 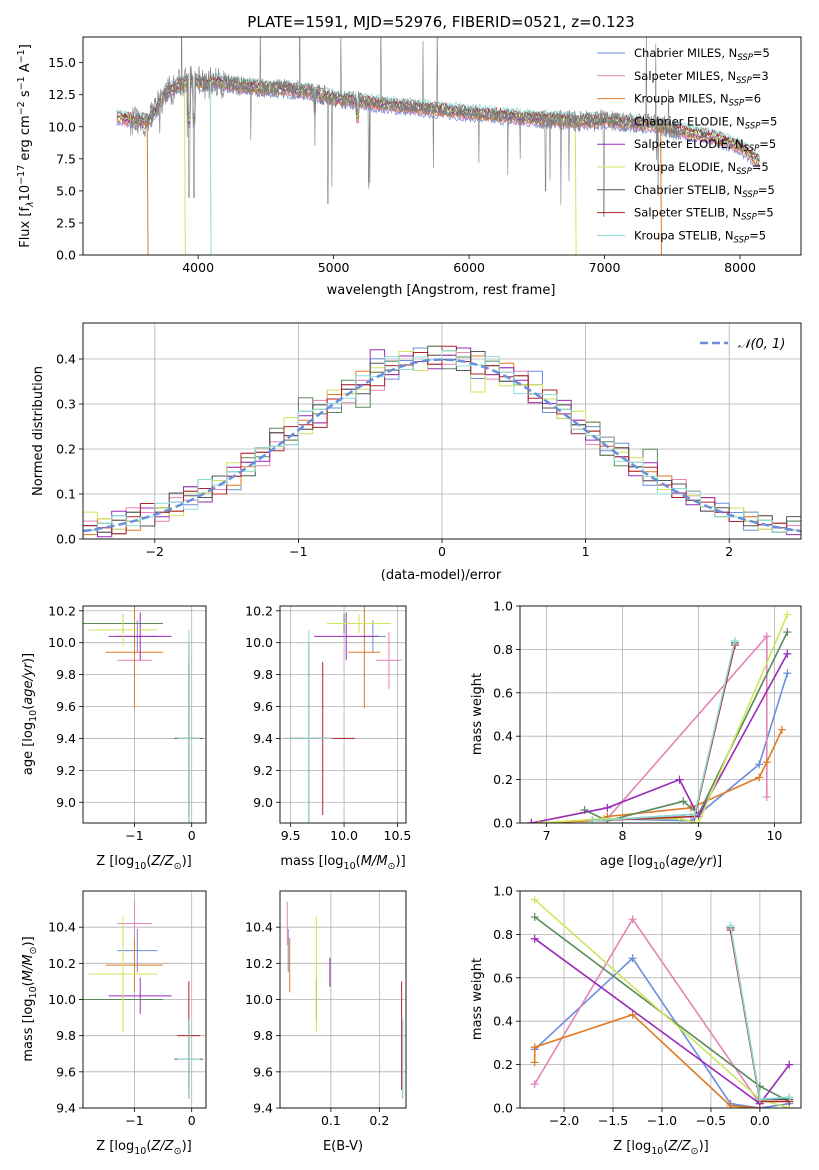 What do you see at coordinates (469, 267) in the screenshot?
I see `x-tick-label: 6000` at bounding box center [469, 267].